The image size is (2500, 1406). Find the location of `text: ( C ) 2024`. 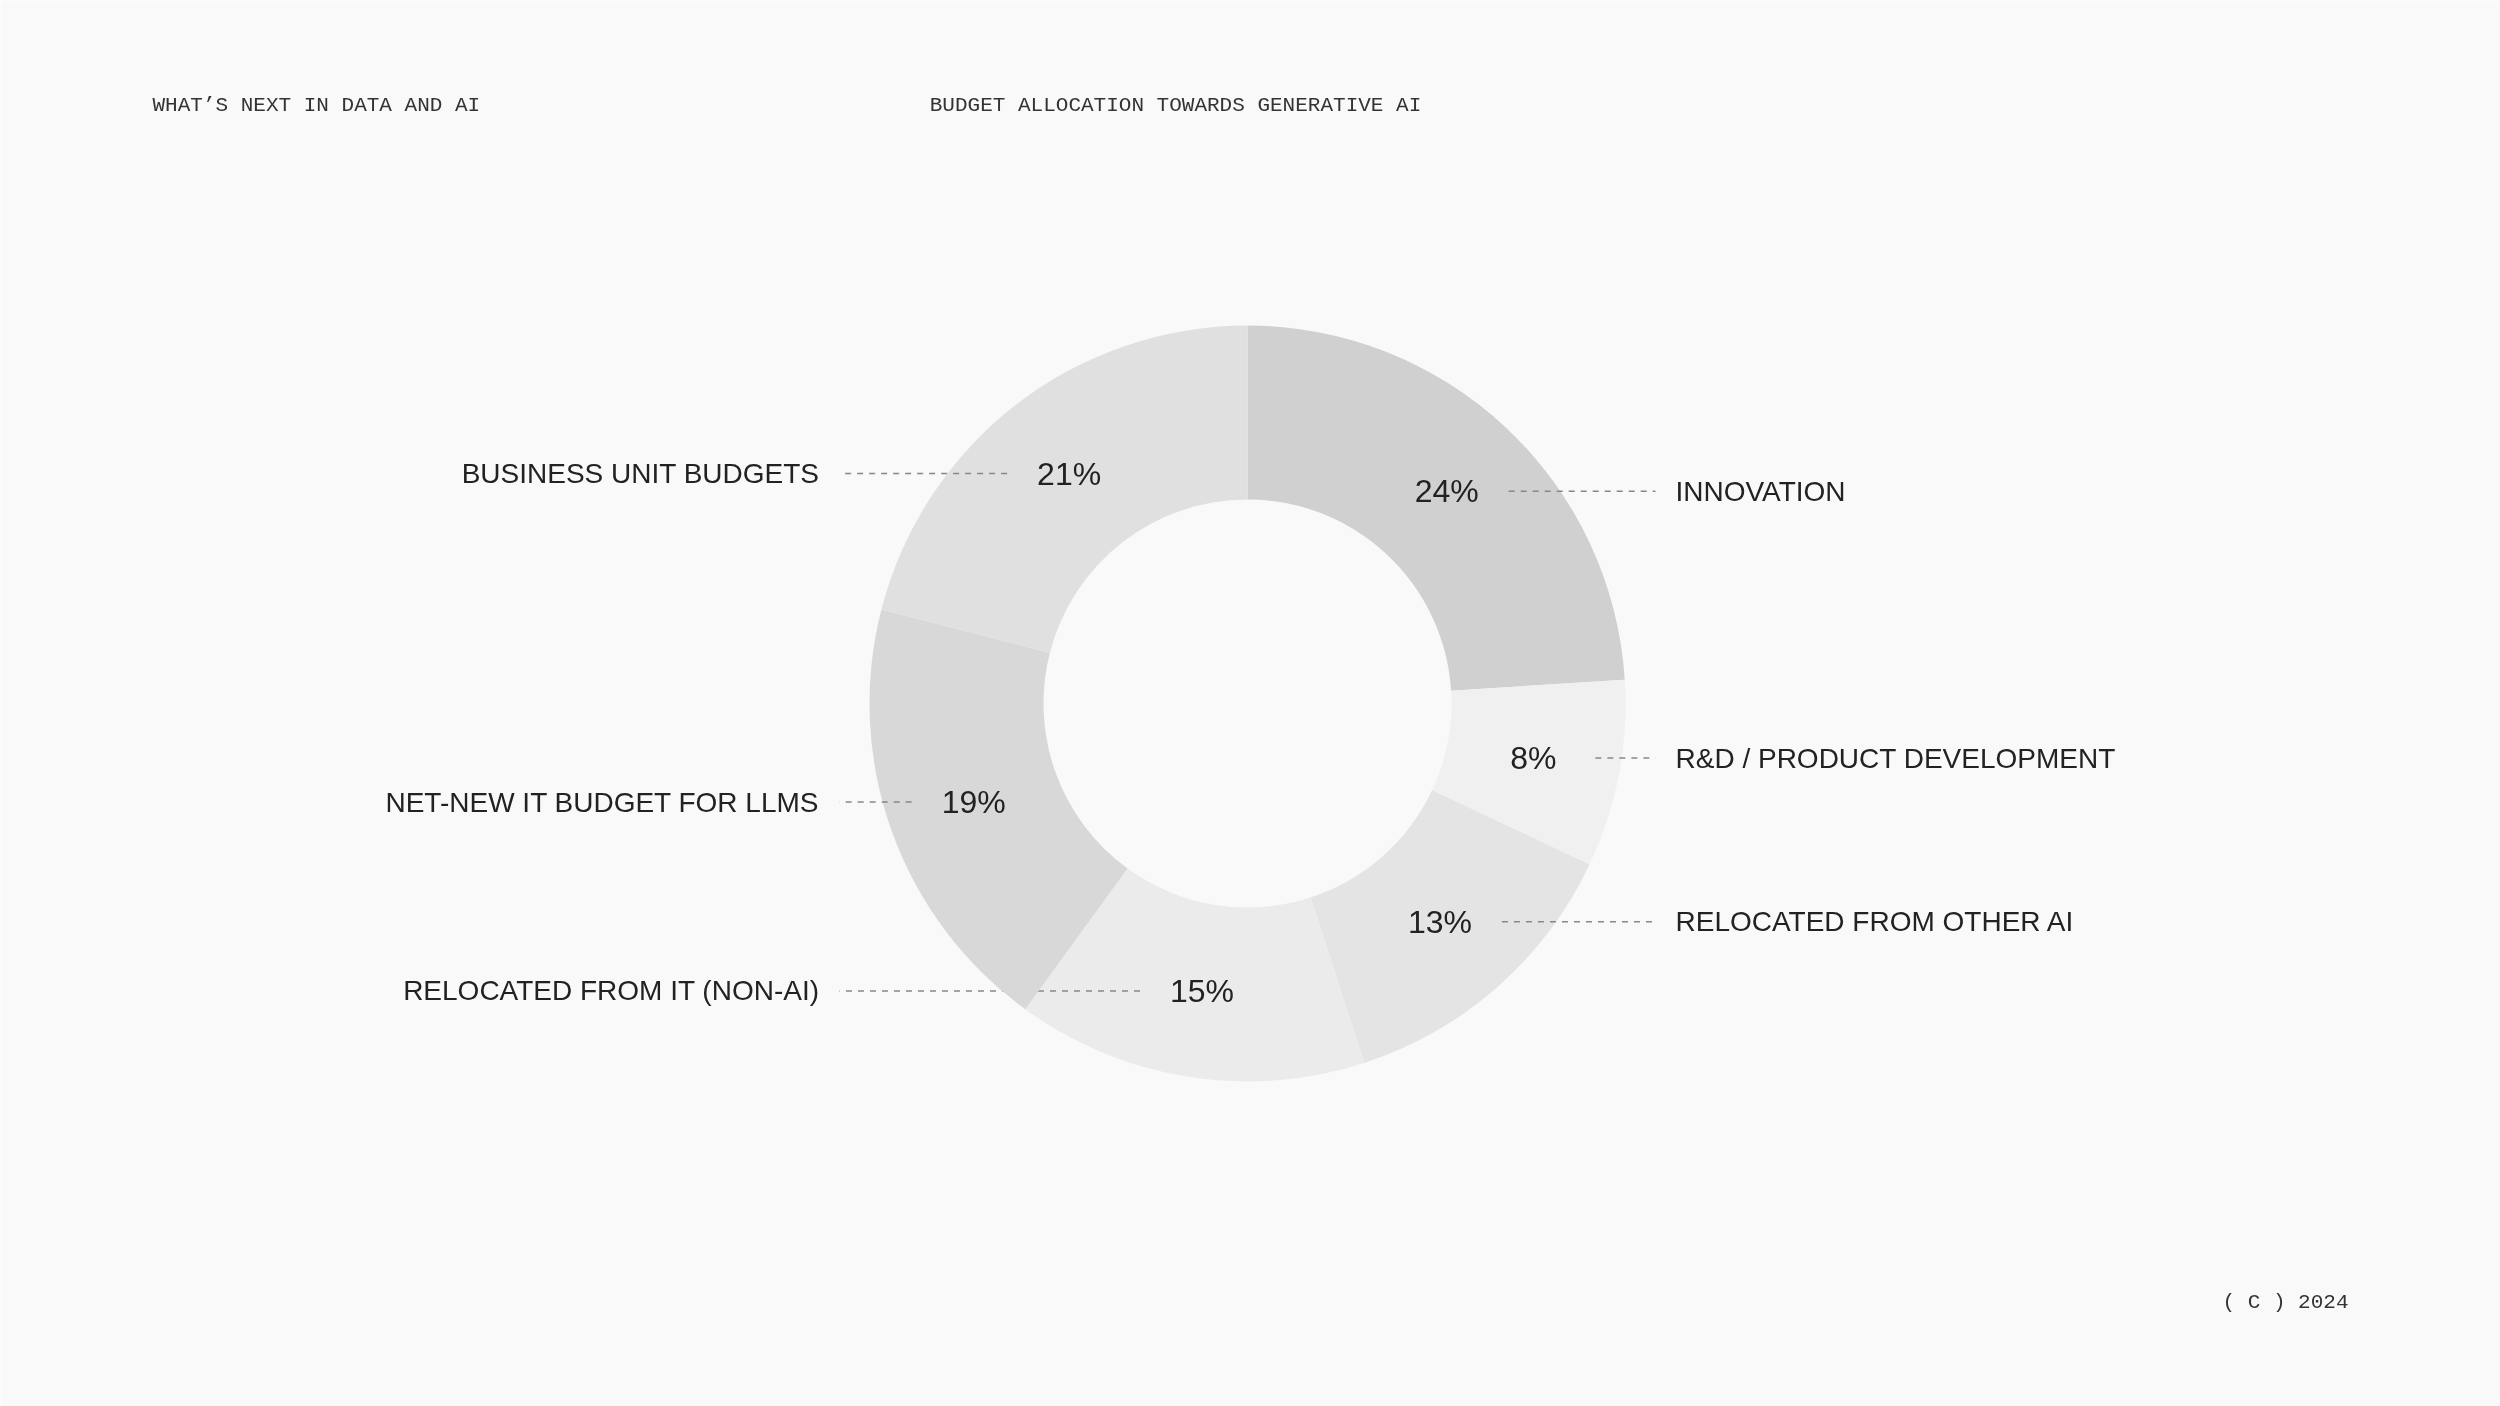

text: ( C ) 2024 is located at coordinates (2285, 1302).